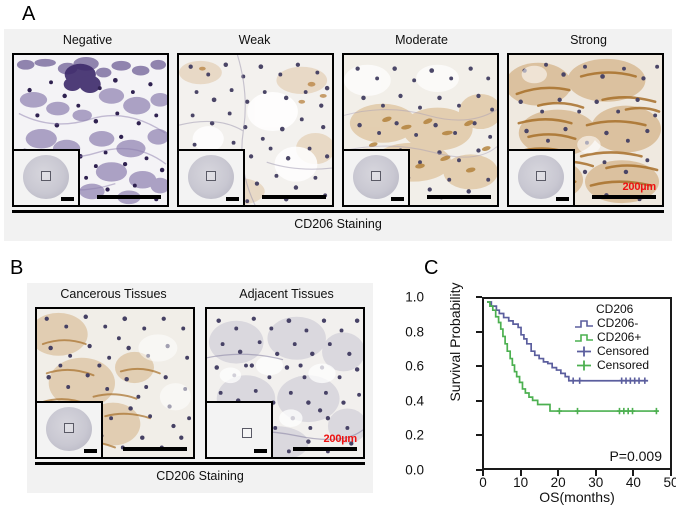 Image resolution: width=676 pixels, height=512 pixels. What do you see at coordinates (414, 435) in the screenshot?
I see `y-tick-1: 0.2` at bounding box center [414, 435].